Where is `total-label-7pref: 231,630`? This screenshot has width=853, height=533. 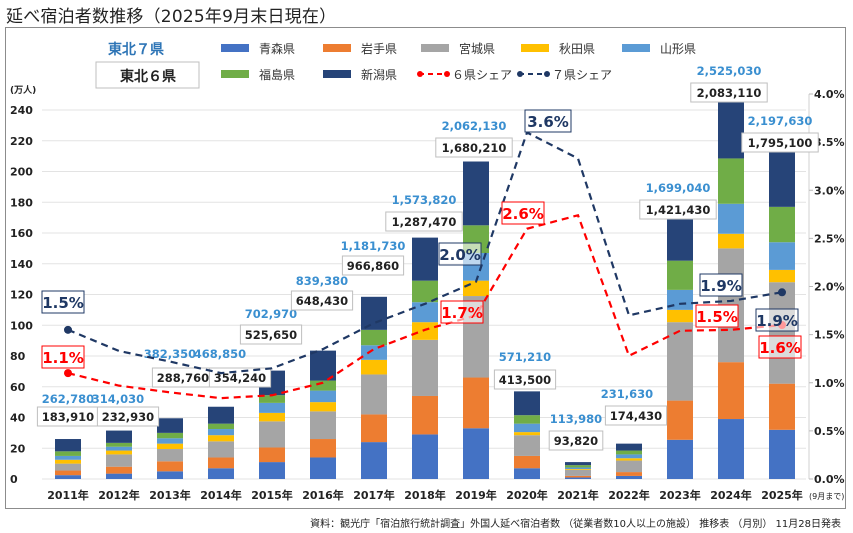
total-label-7pref: 231,630 is located at coordinates (627, 394).